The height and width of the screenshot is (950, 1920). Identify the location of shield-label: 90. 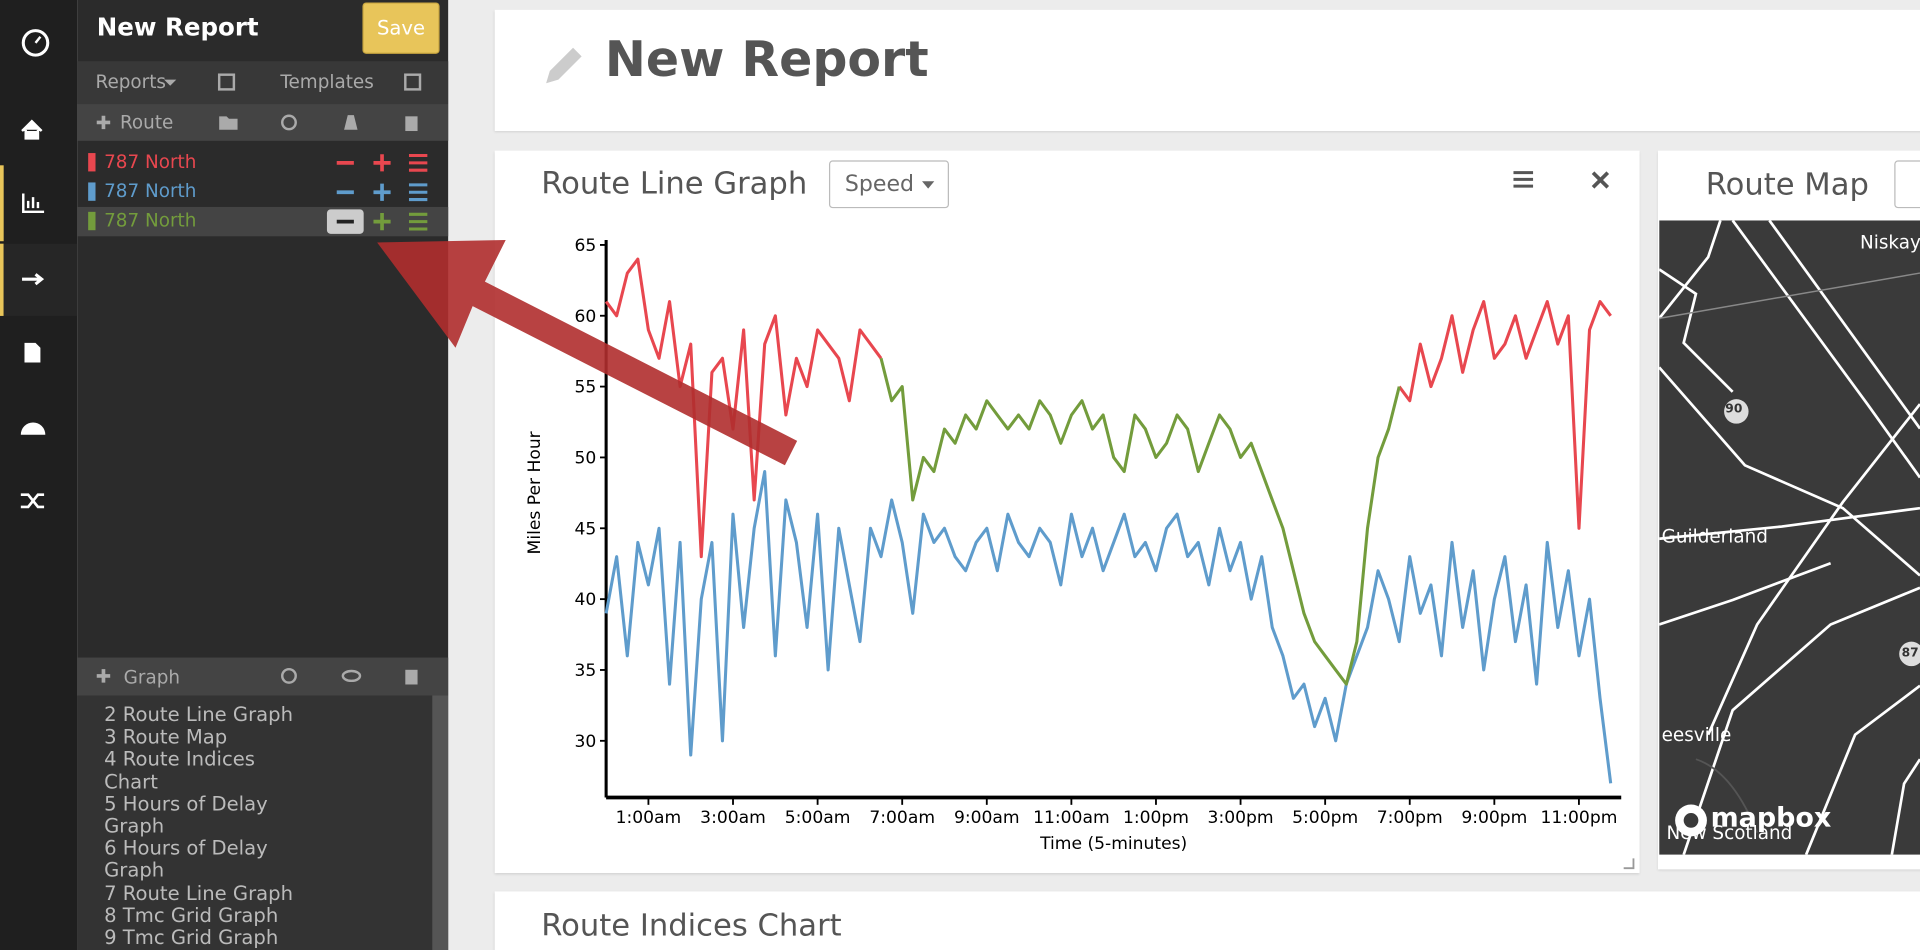
(1734, 409).